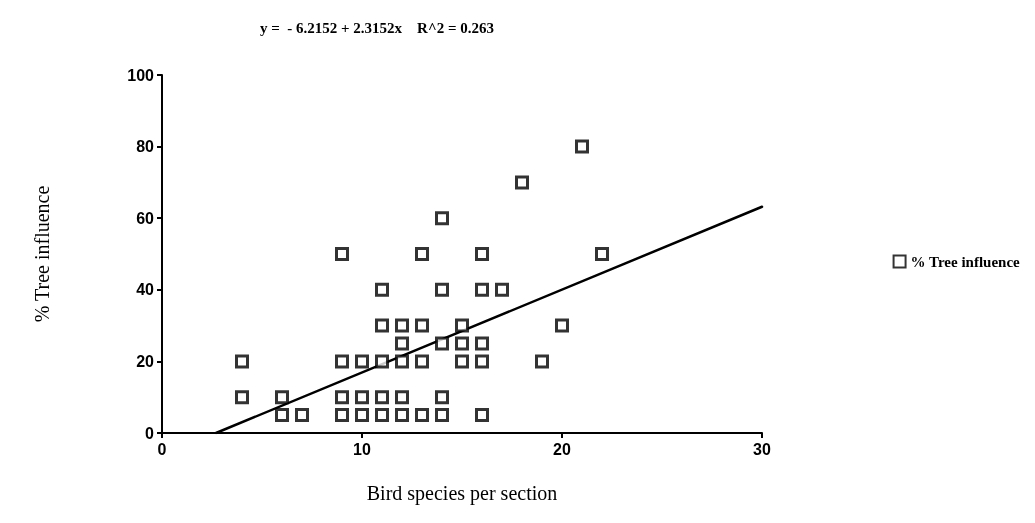 This screenshot has height=523, width=1035. I want to click on x-tick-label: 30, so click(762, 449).